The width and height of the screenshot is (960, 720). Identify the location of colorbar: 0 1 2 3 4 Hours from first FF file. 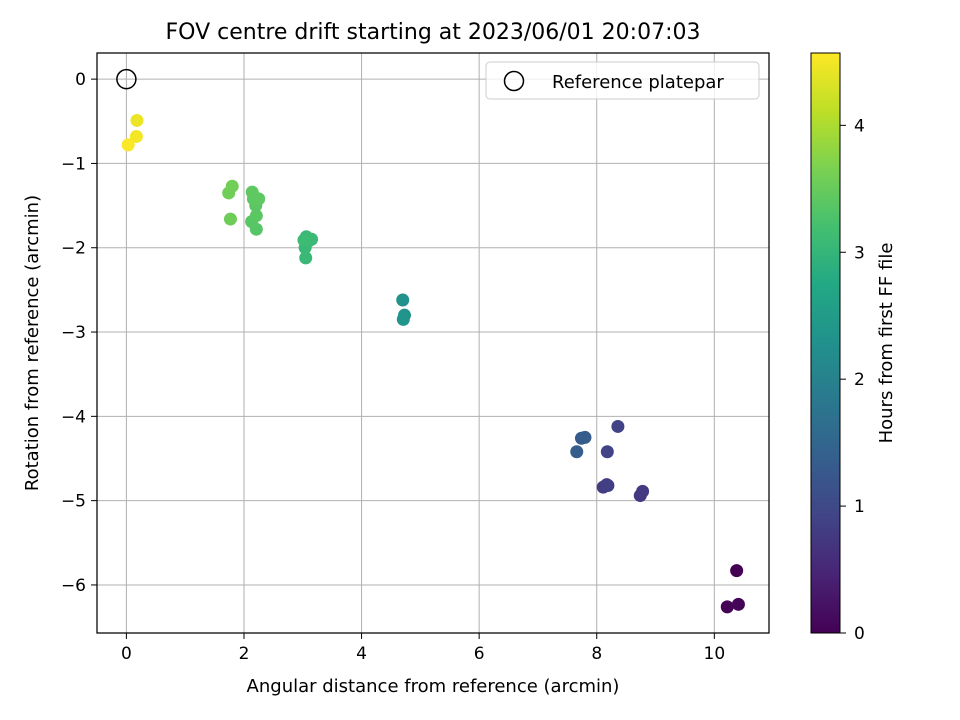
(853, 348).